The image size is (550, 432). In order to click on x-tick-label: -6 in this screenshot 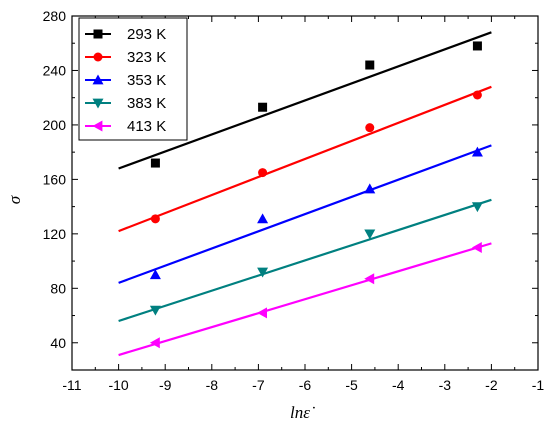, I will do `click(305, 385)`.